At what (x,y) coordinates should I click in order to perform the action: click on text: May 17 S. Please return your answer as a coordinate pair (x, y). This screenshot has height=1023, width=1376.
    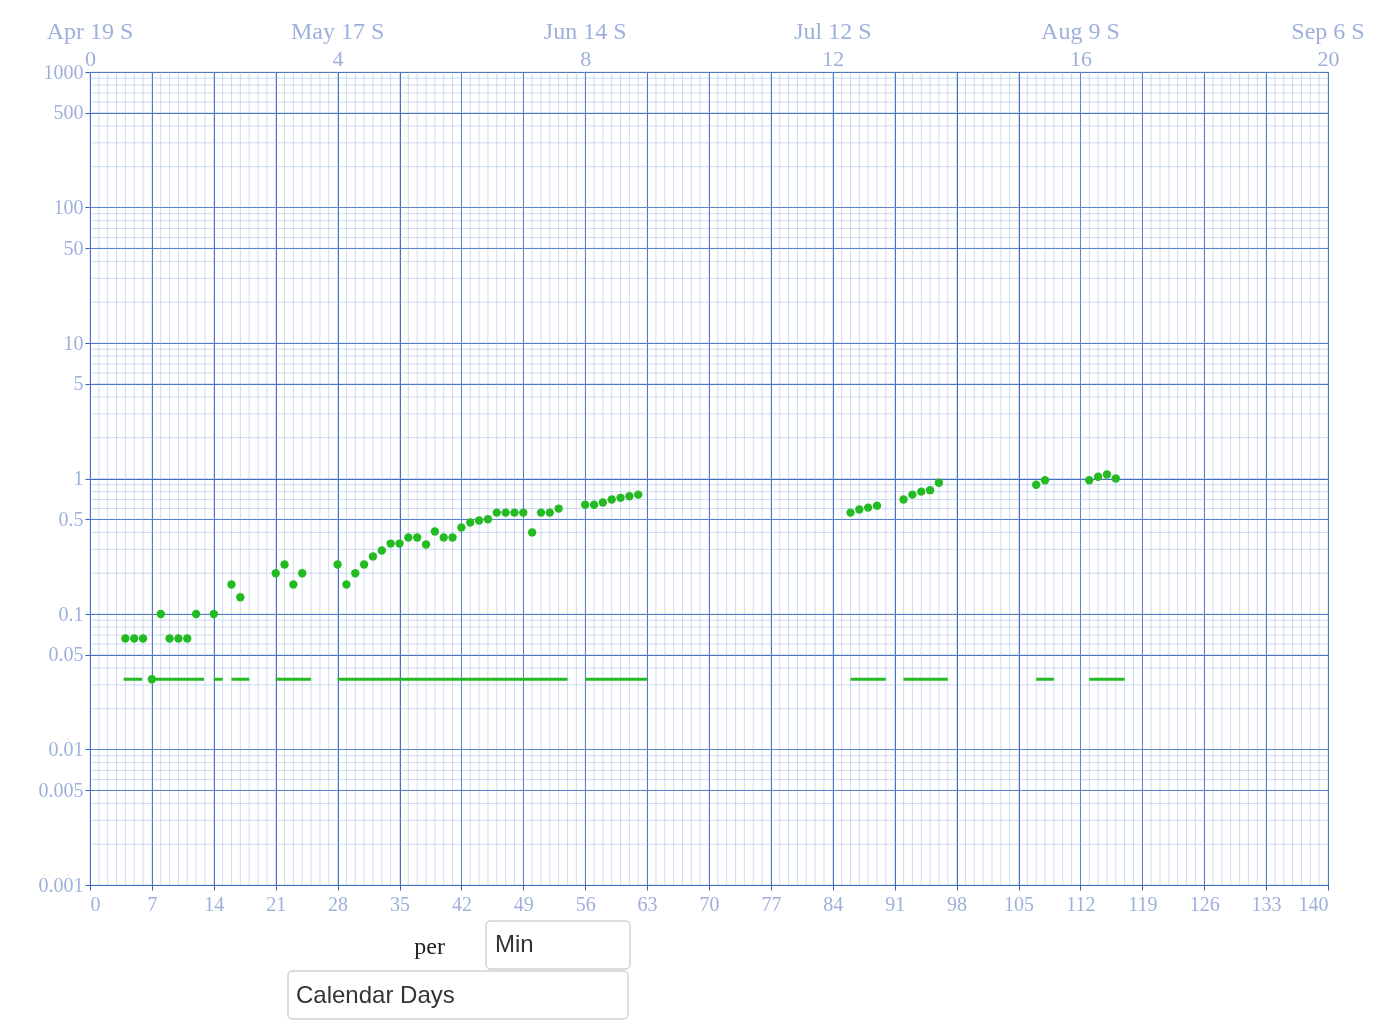
    Looking at the image, I should click on (337, 31).